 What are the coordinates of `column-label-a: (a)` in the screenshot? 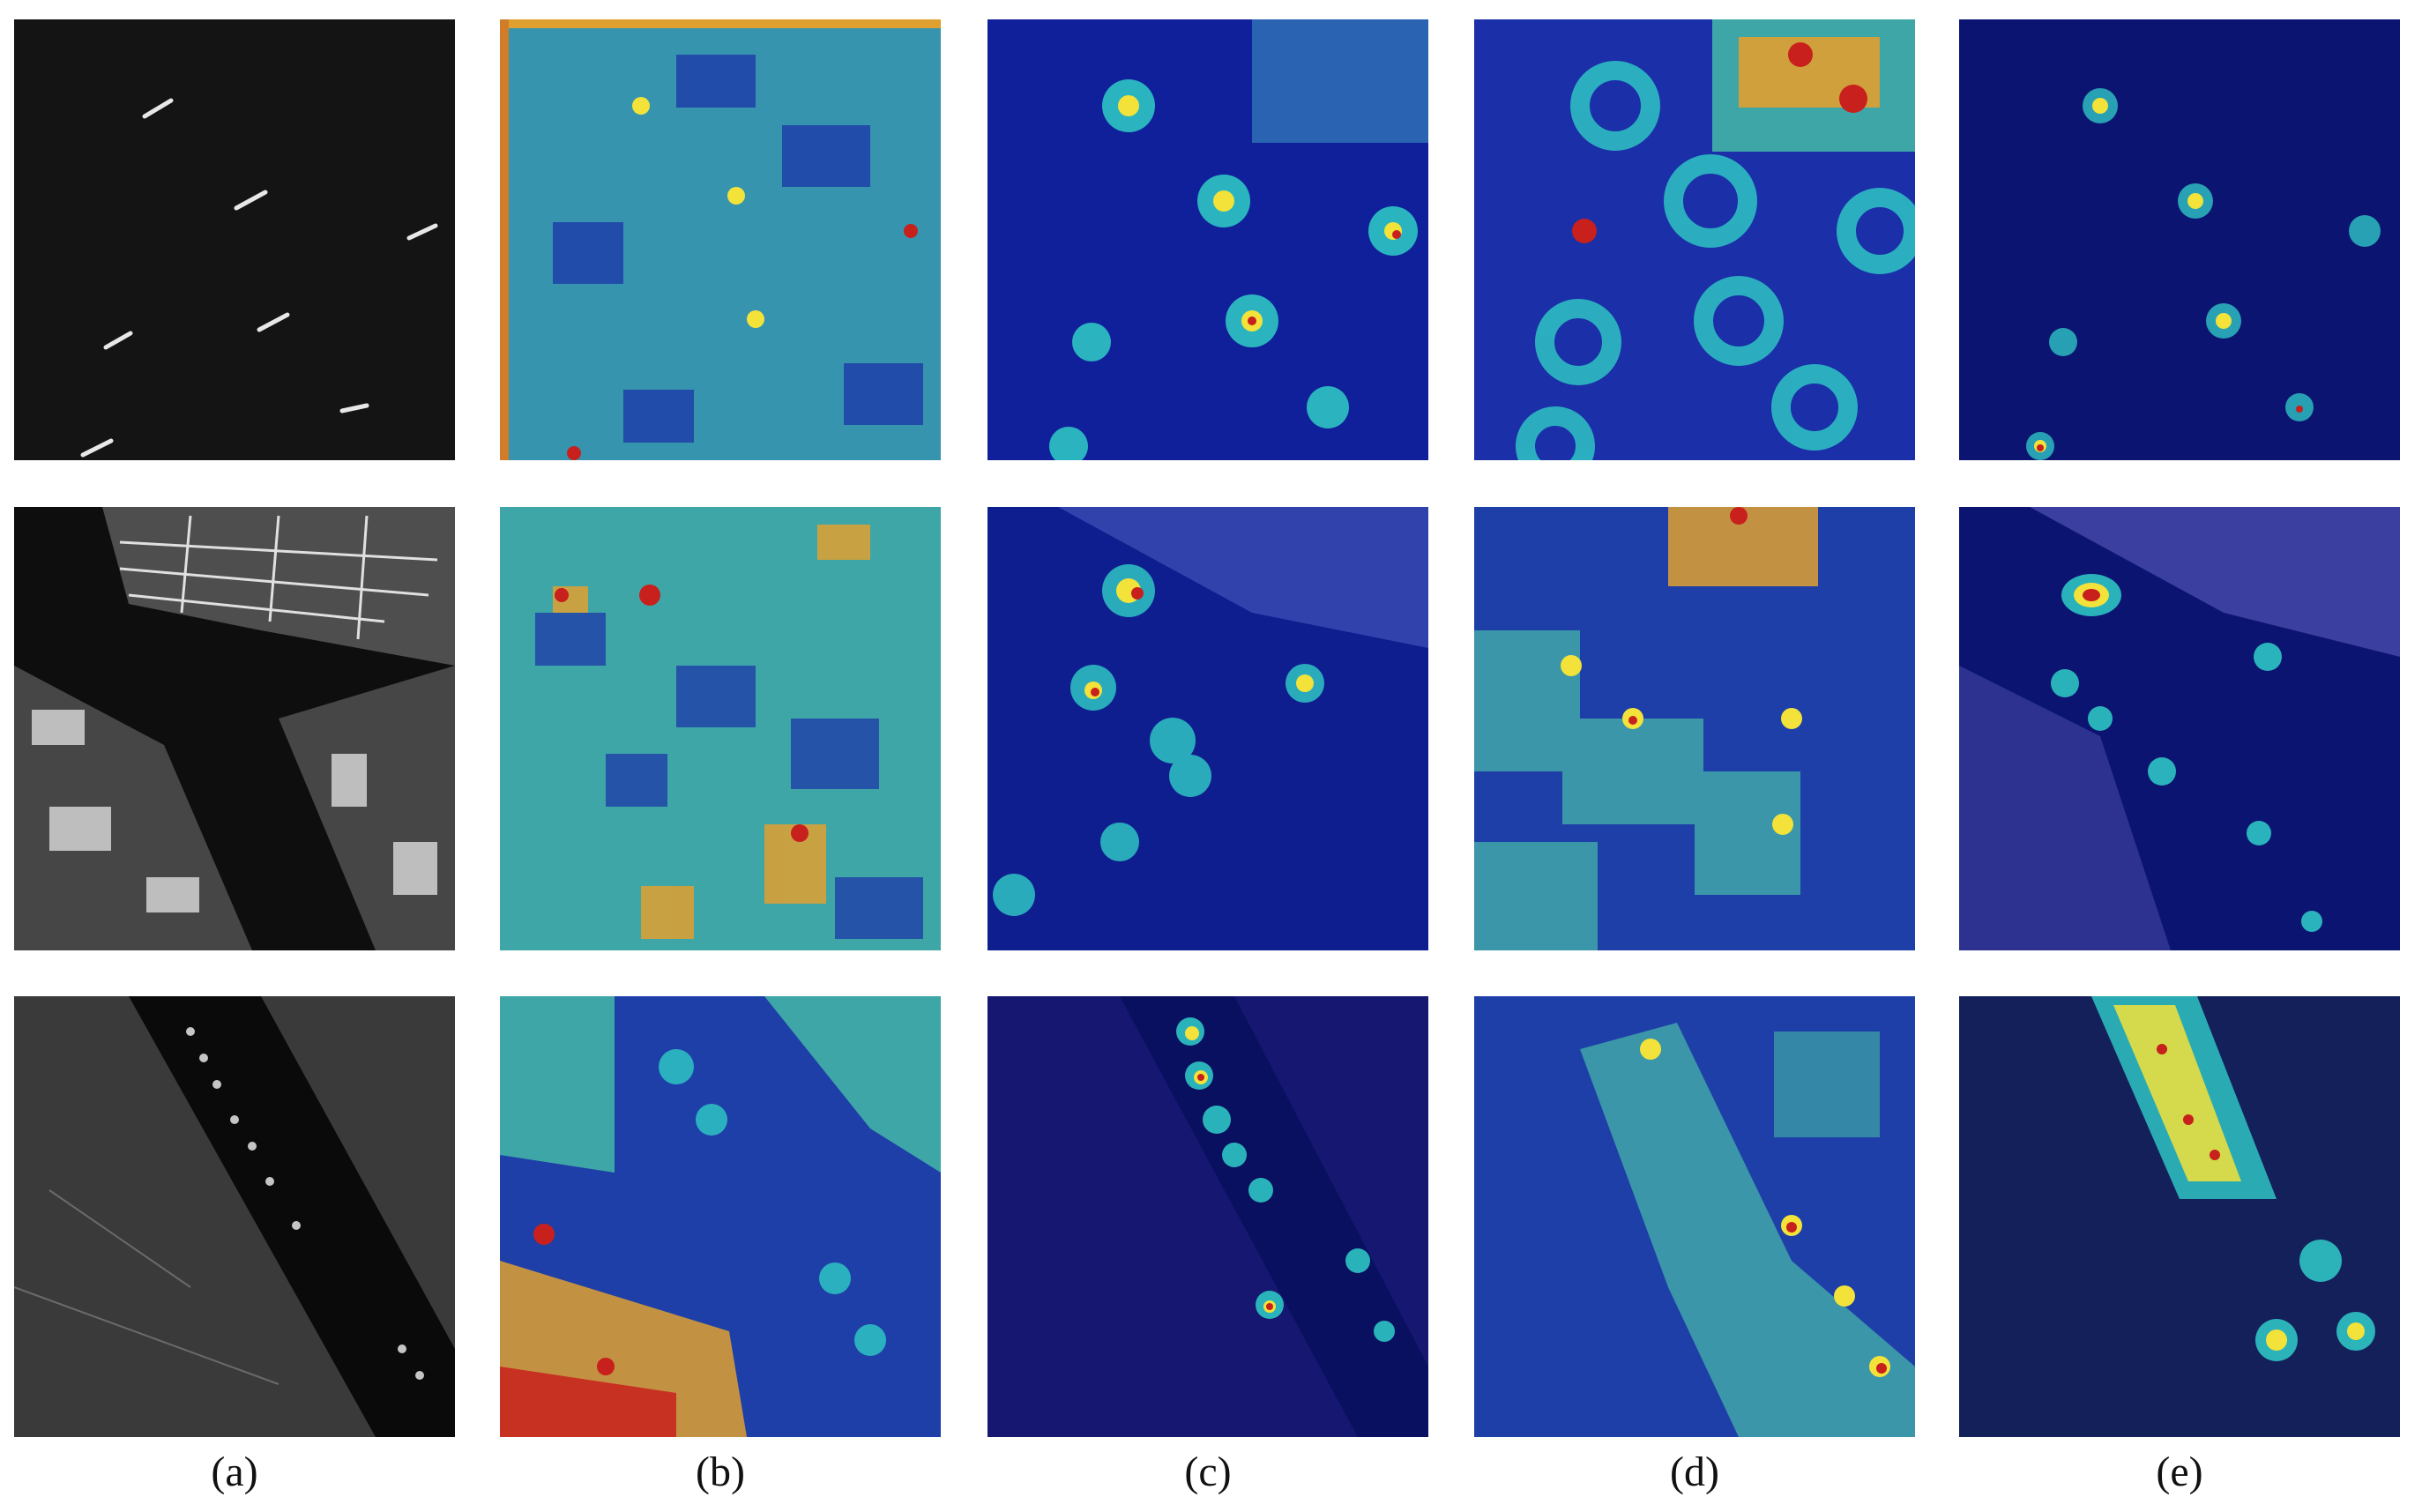 It's located at (235, 1472).